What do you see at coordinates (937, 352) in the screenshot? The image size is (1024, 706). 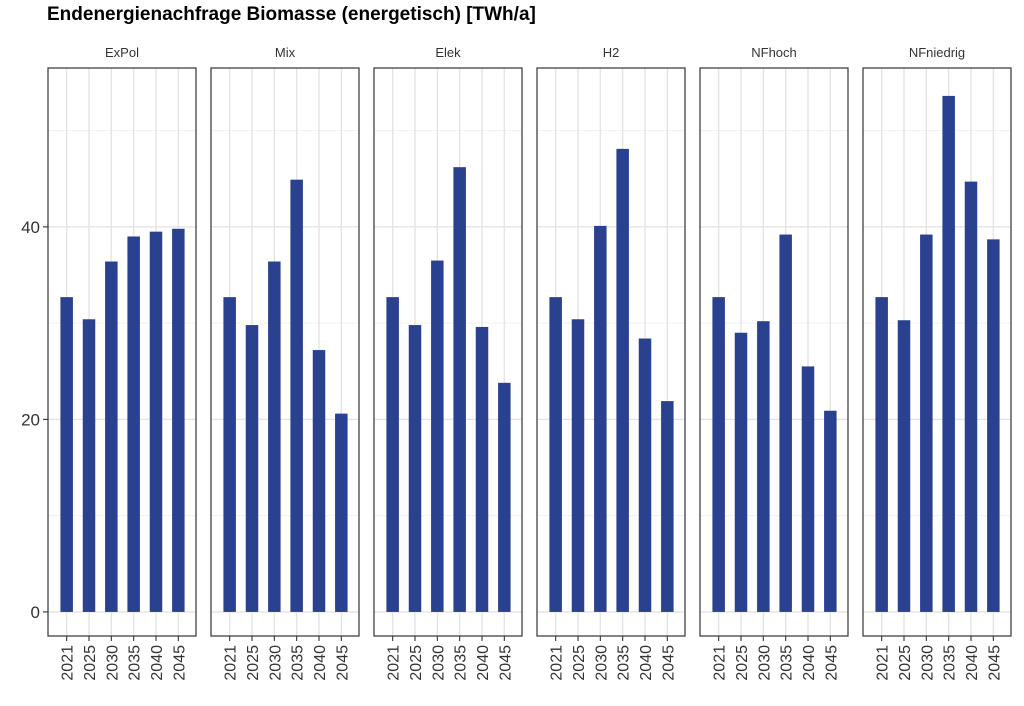 I see `panel-border-nfniedrig` at bounding box center [937, 352].